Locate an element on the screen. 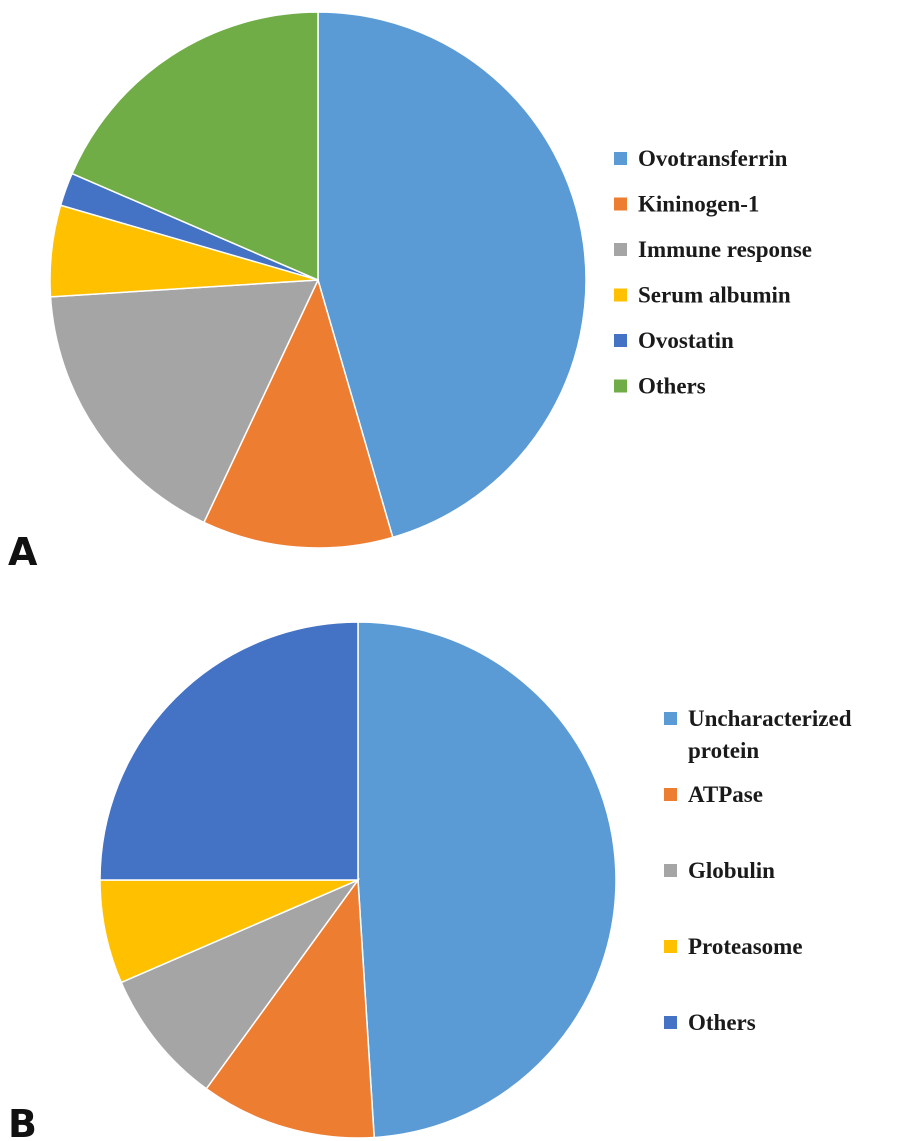 This screenshot has width=924, height=1141. legend-label-immune-response: Immune response is located at coordinates (725, 249).